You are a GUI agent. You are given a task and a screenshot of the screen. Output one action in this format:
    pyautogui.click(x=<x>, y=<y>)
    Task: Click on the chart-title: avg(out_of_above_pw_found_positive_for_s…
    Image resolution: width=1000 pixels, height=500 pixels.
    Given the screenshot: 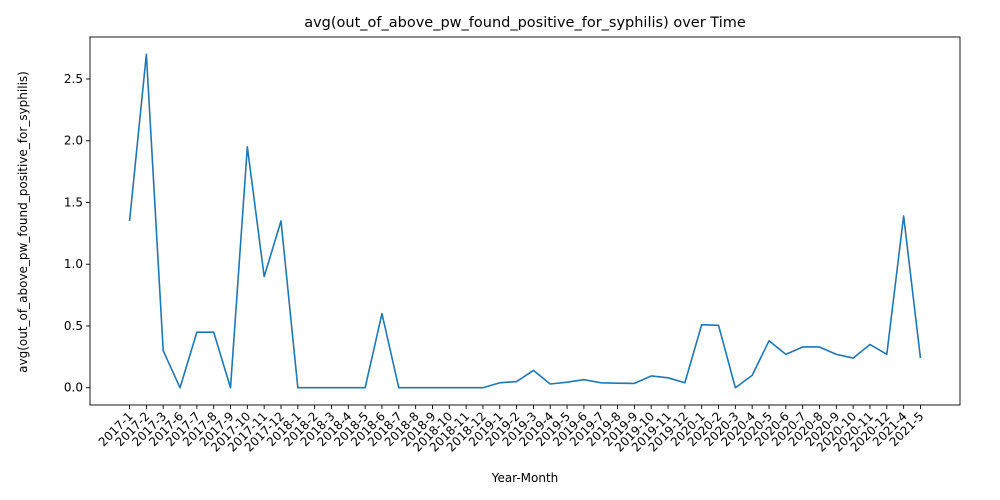 What is the action you would take?
    pyautogui.click(x=525, y=23)
    